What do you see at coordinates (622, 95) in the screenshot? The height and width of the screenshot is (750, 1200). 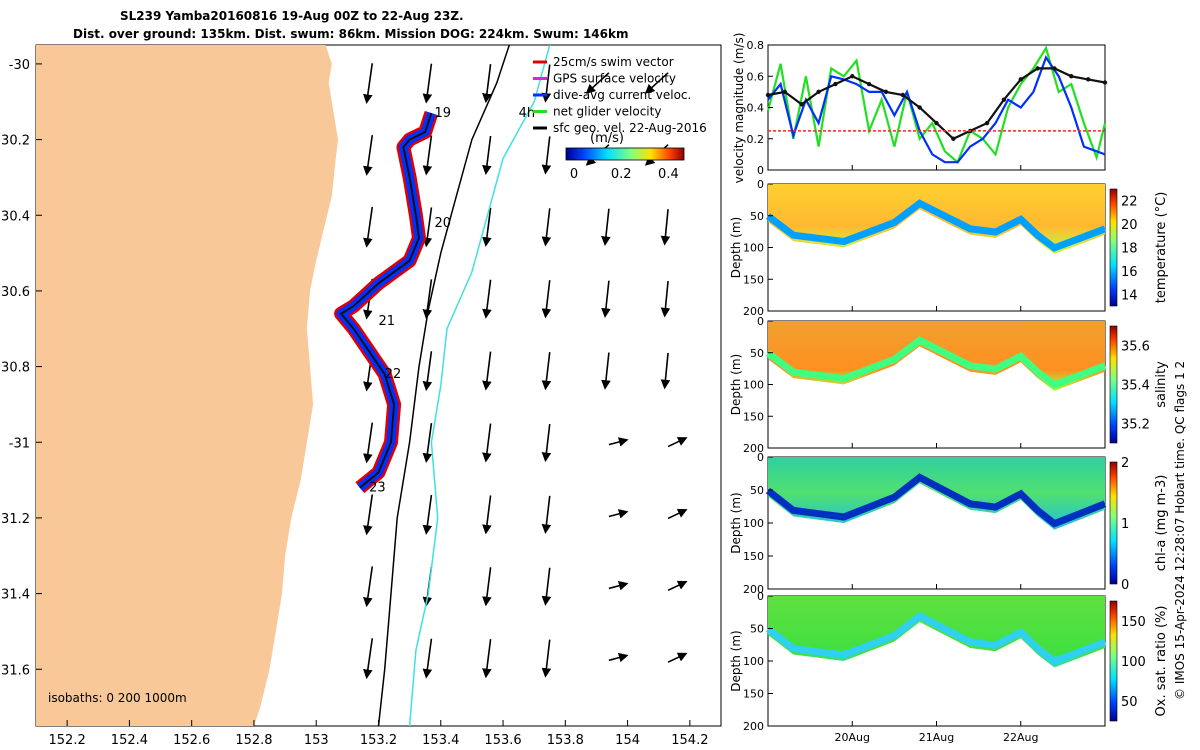 I see `legend-label: dive-avg current veloc.` at bounding box center [622, 95].